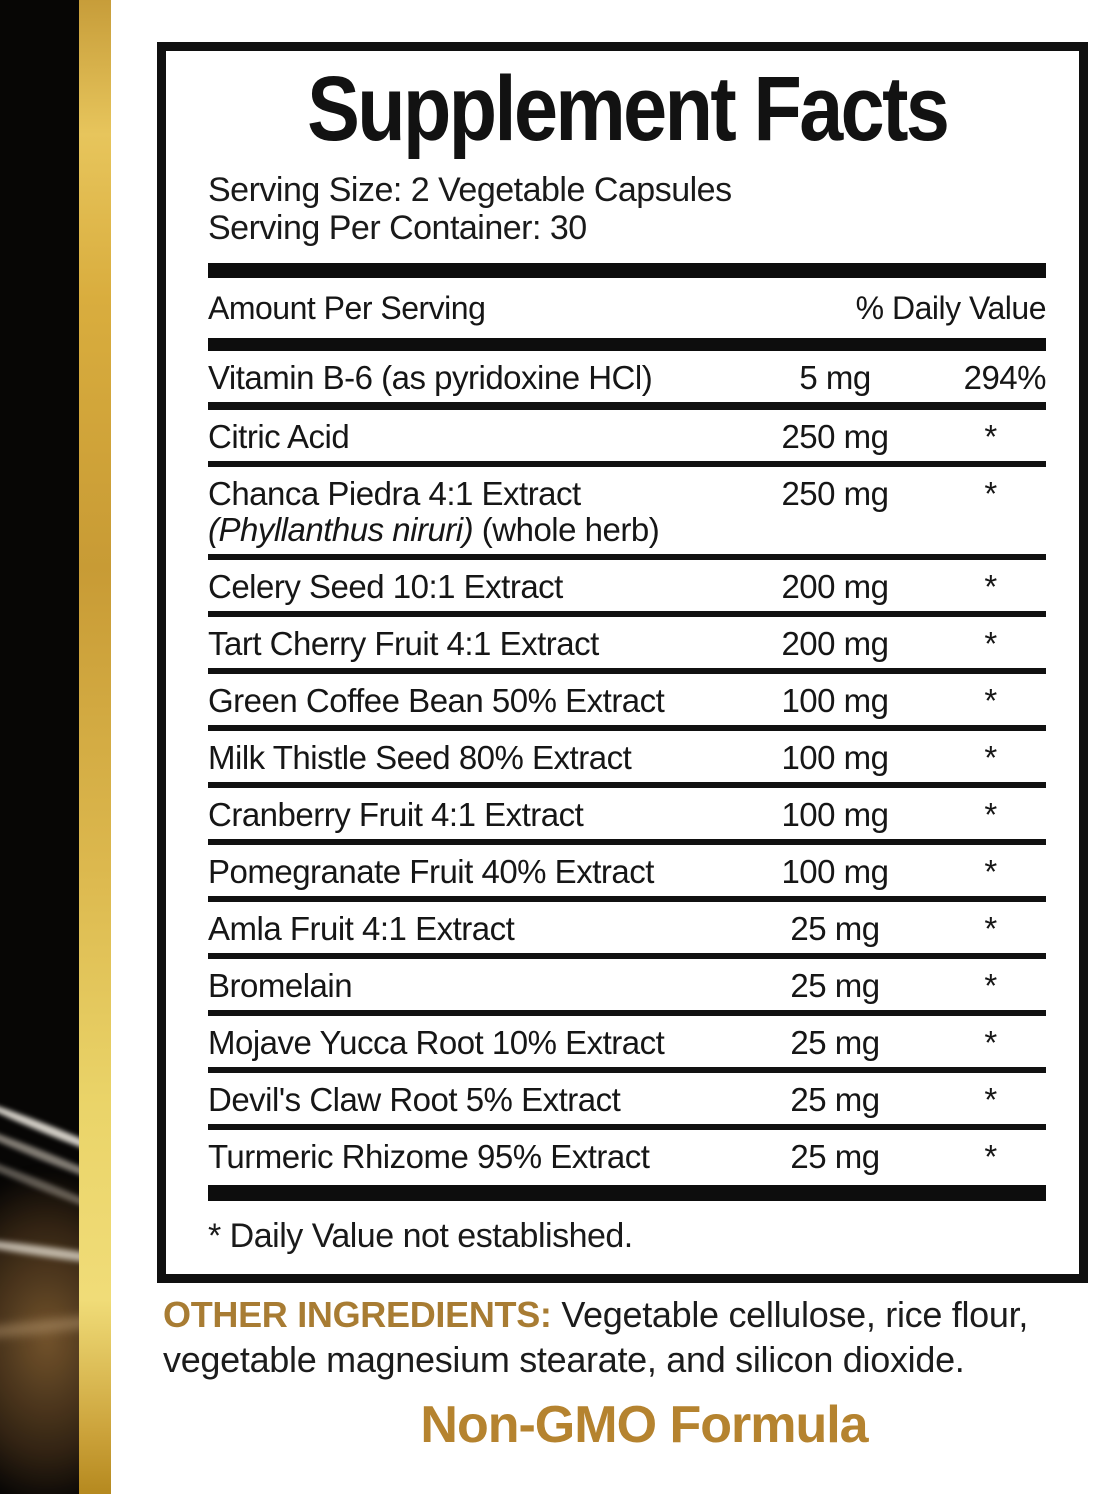 The width and height of the screenshot is (1098, 1500). What do you see at coordinates (470, 190) in the screenshot?
I see `serving-size-line: Serving Size: 2 Vegetable Capsules` at bounding box center [470, 190].